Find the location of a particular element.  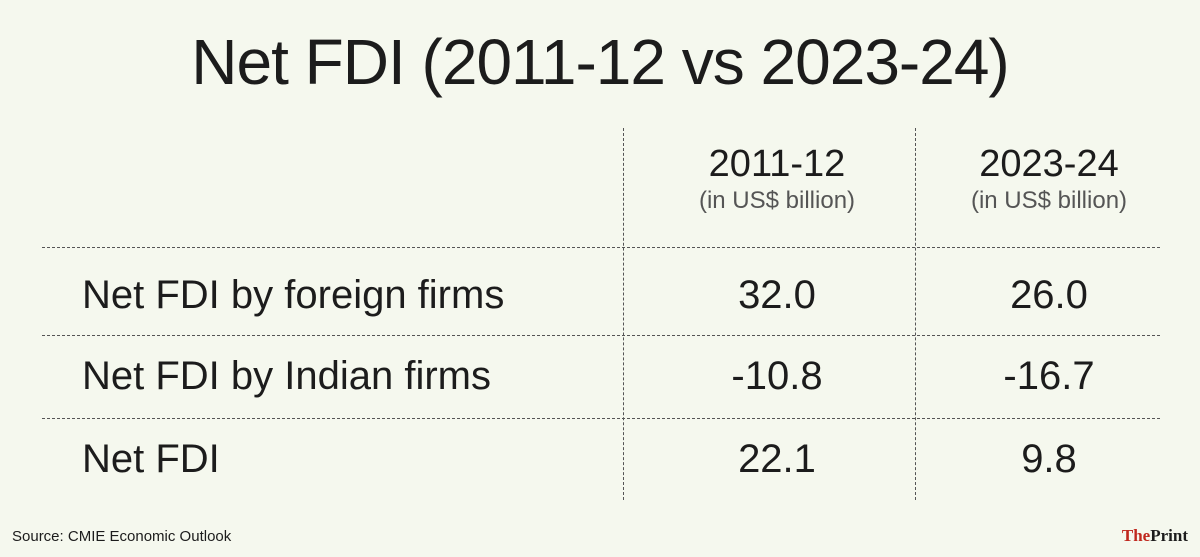

row-label-net-fdi: Net FDI is located at coordinates (151, 459).